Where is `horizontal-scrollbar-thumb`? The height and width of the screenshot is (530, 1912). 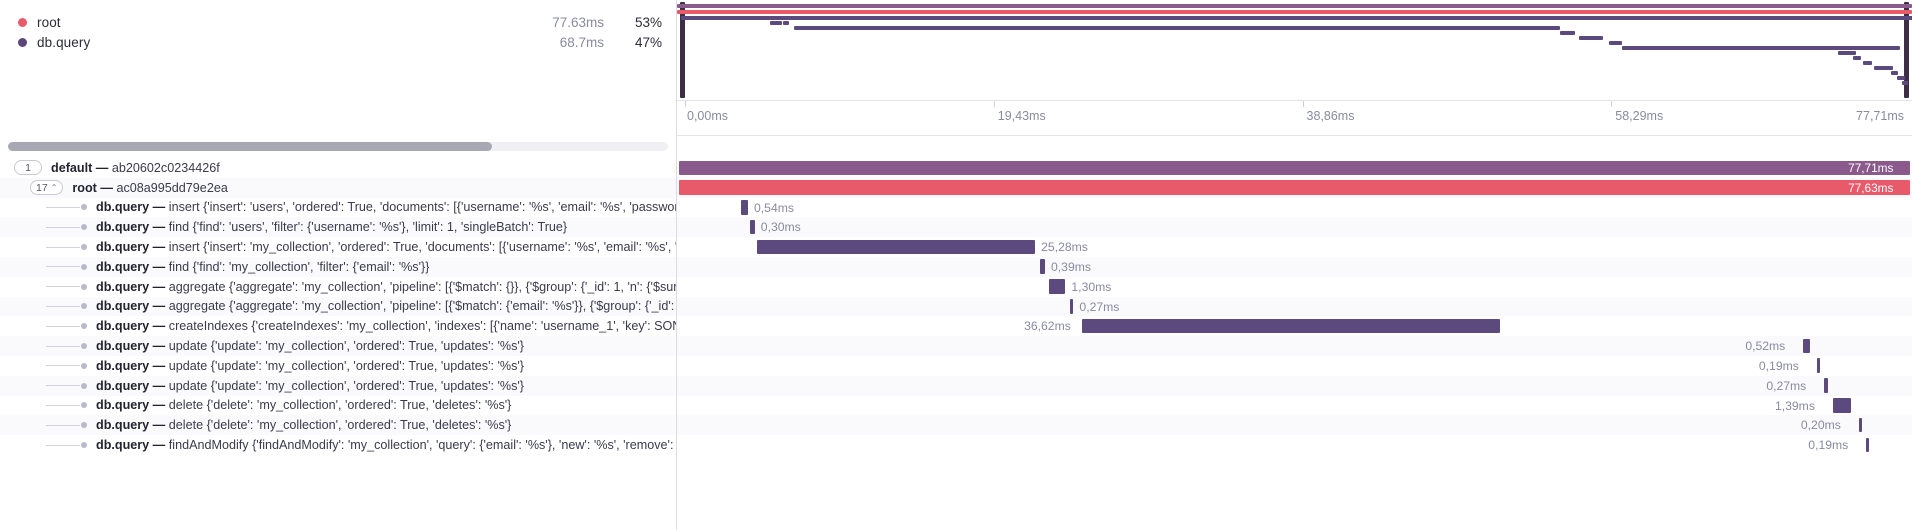 horizontal-scrollbar-thumb is located at coordinates (250, 146).